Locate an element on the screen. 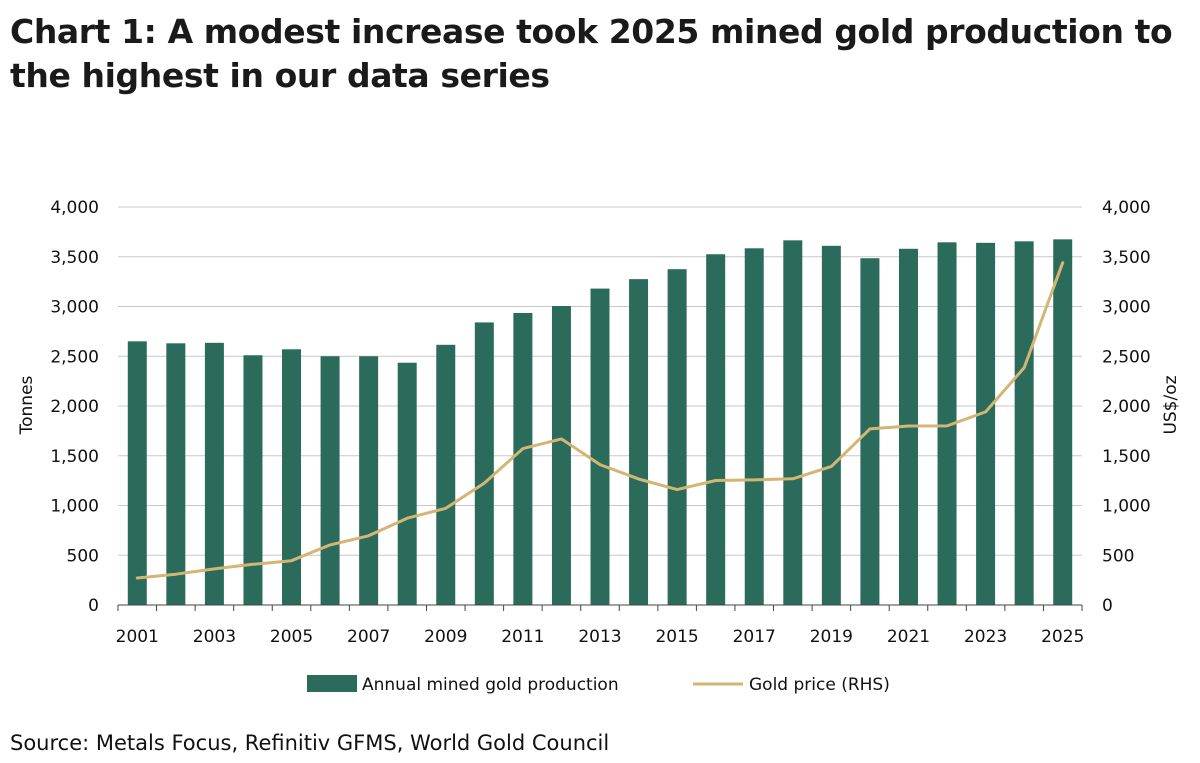 The image size is (1200, 763). bar-2013 is located at coordinates (600, 446).